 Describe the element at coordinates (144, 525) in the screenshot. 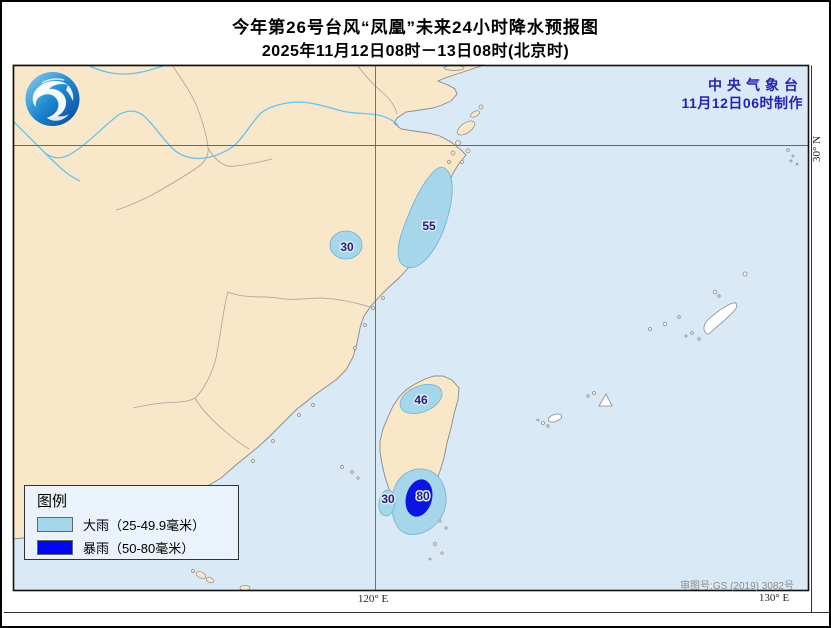

I see `heavy-rain-label: 大雨（25-49.9毫米）` at that location.